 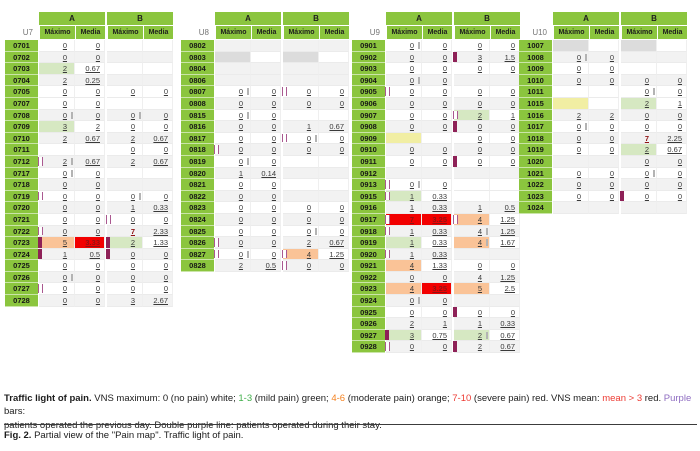 I want to click on pain-media-cell: 1, so click(x=672, y=103).